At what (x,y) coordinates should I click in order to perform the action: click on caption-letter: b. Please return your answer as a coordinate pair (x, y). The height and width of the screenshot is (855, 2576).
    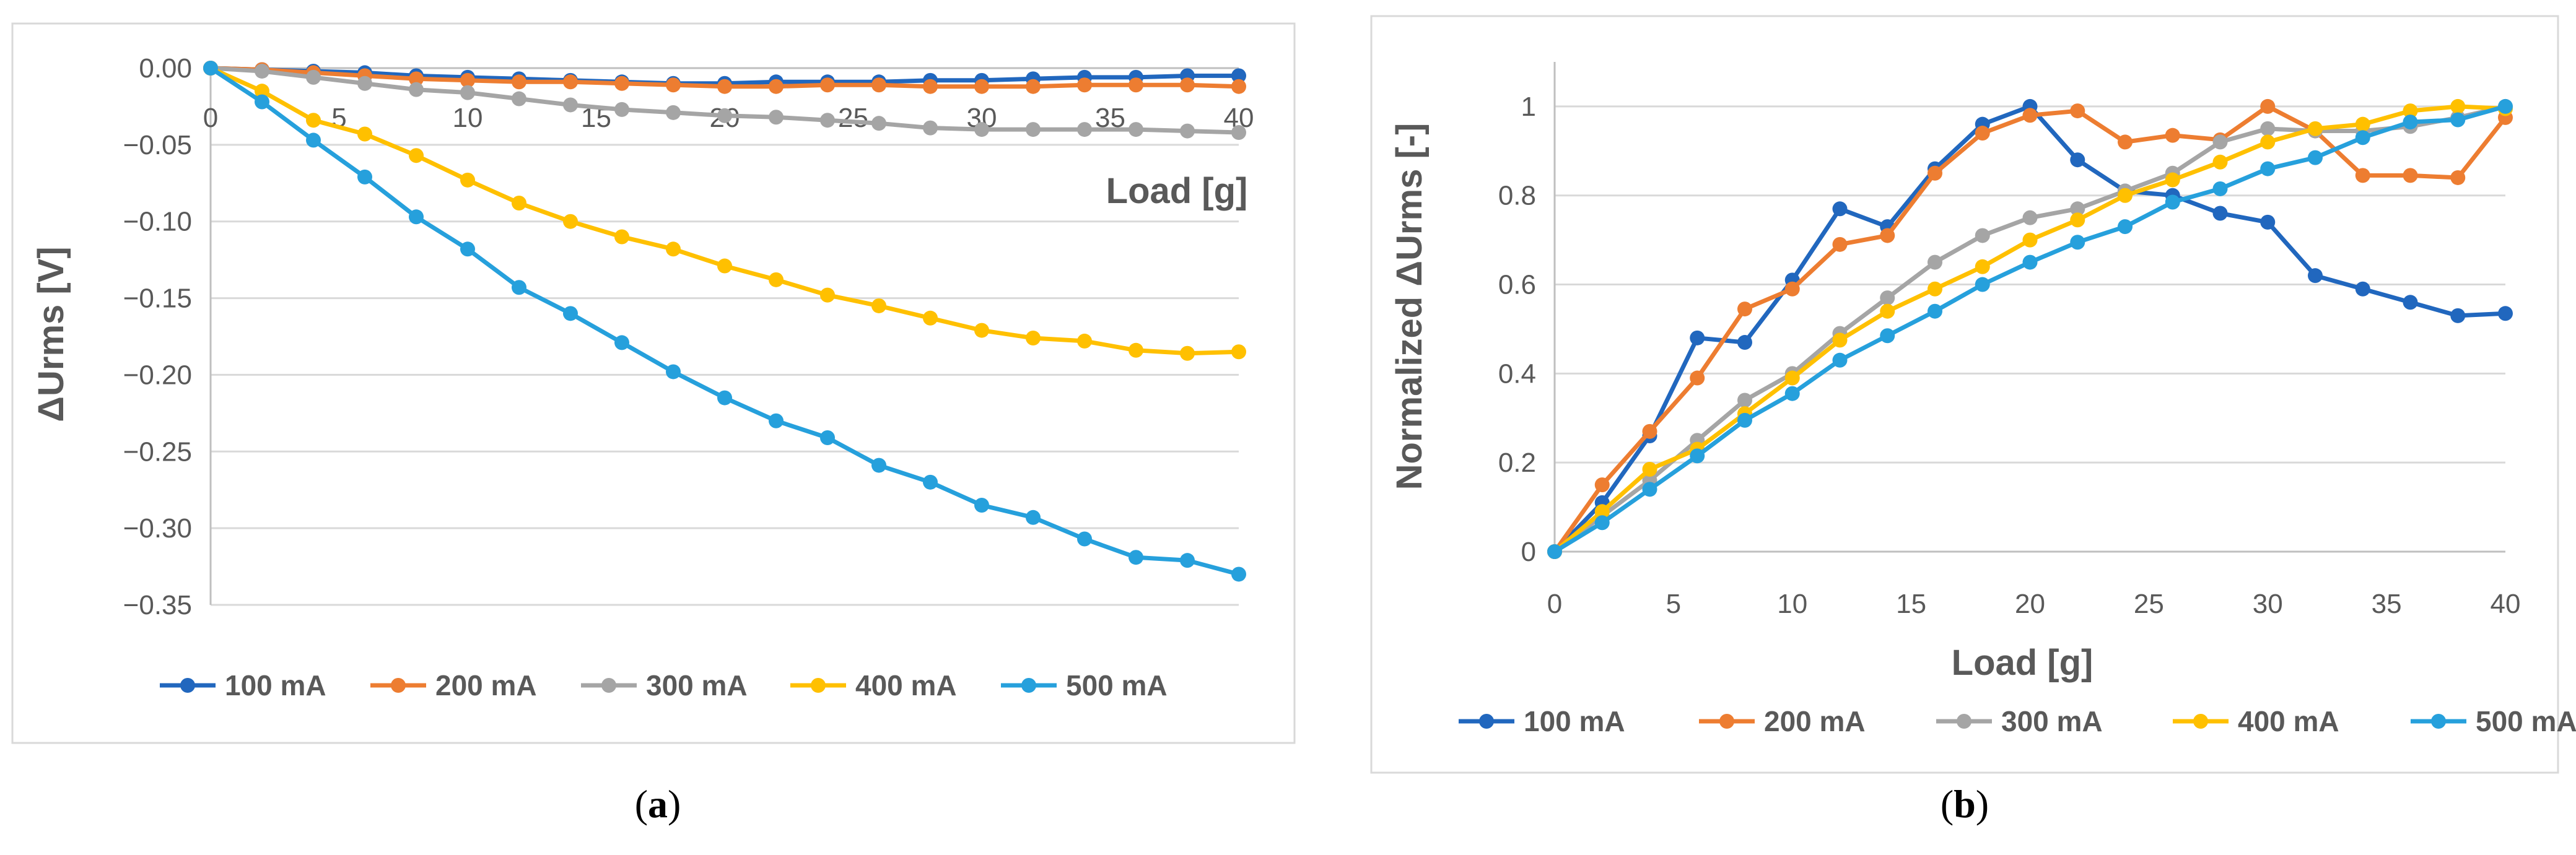
    Looking at the image, I should click on (1965, 804).